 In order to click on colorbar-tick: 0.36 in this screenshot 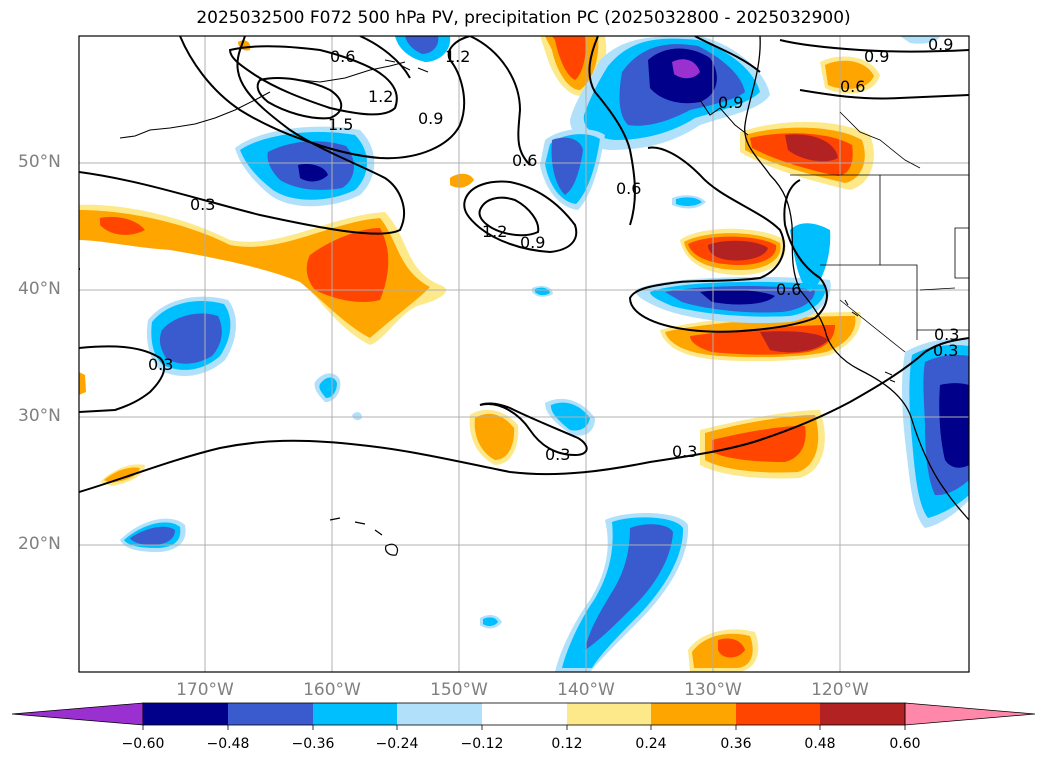, I will do `click(736, 744)`.